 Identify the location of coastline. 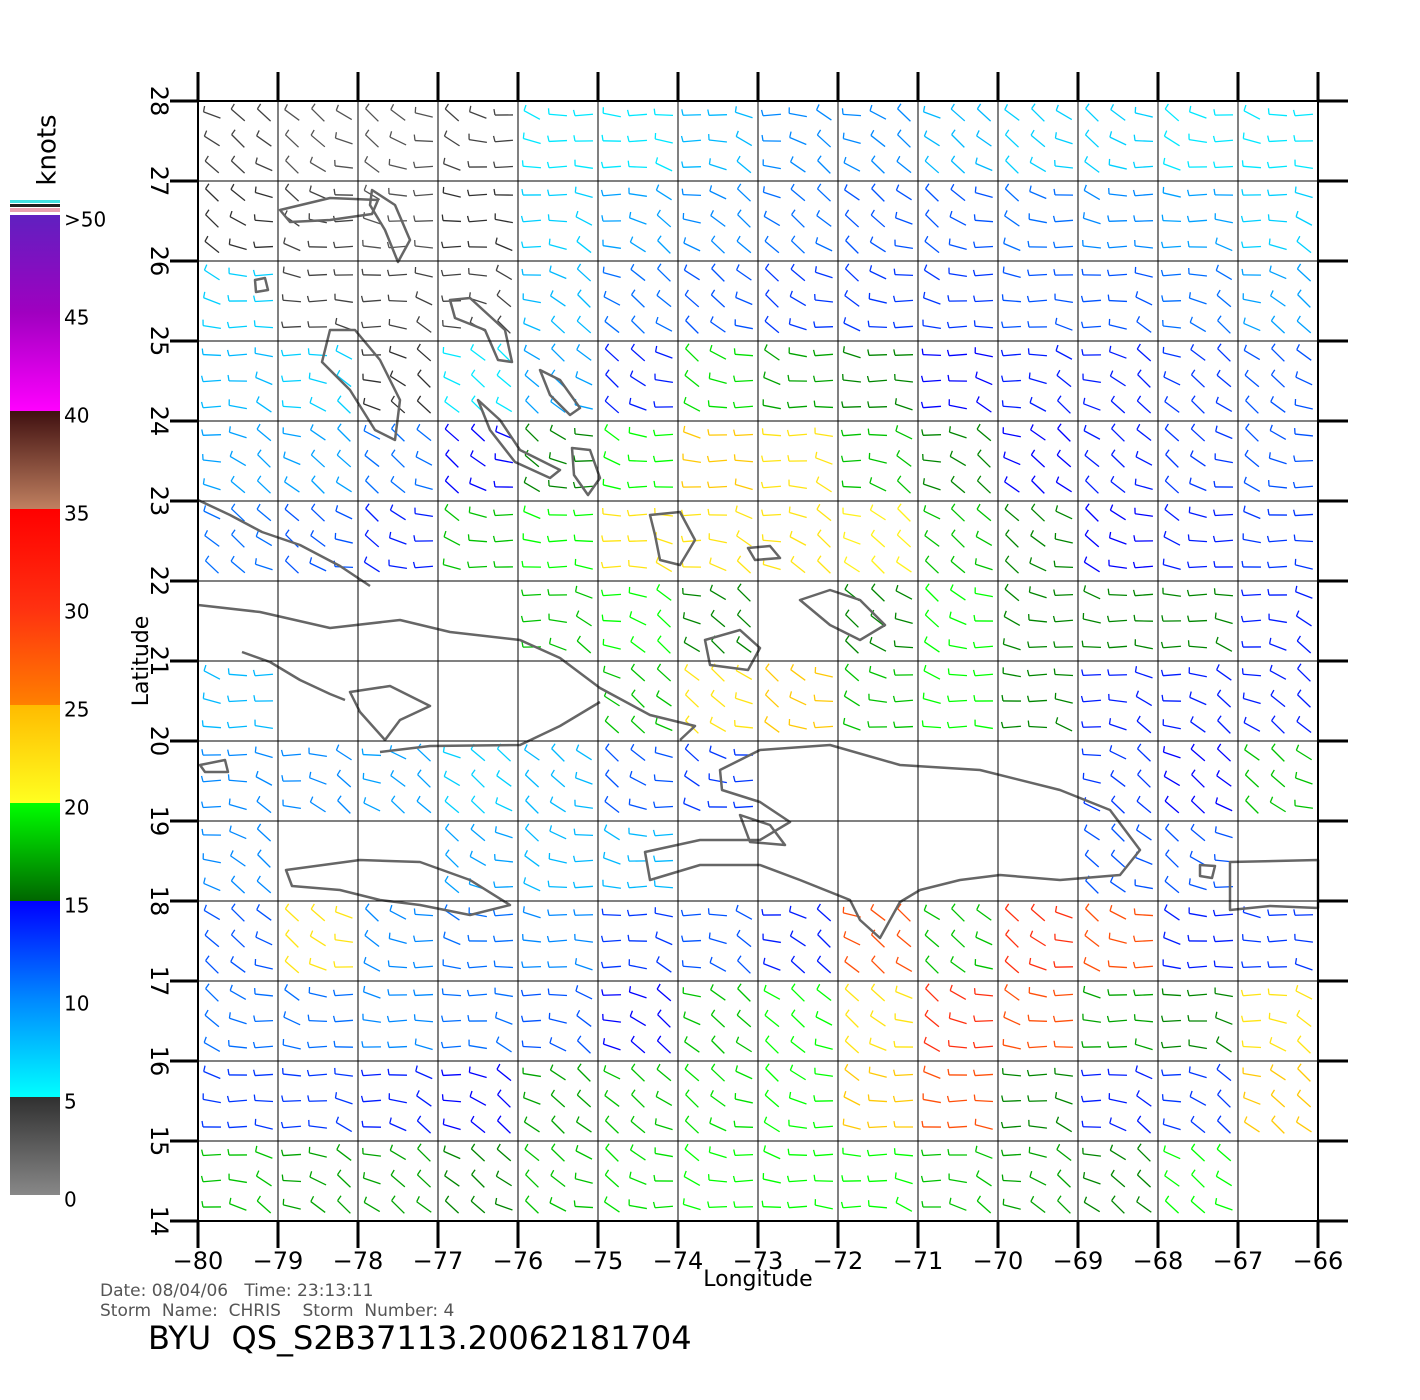
(329, 210).